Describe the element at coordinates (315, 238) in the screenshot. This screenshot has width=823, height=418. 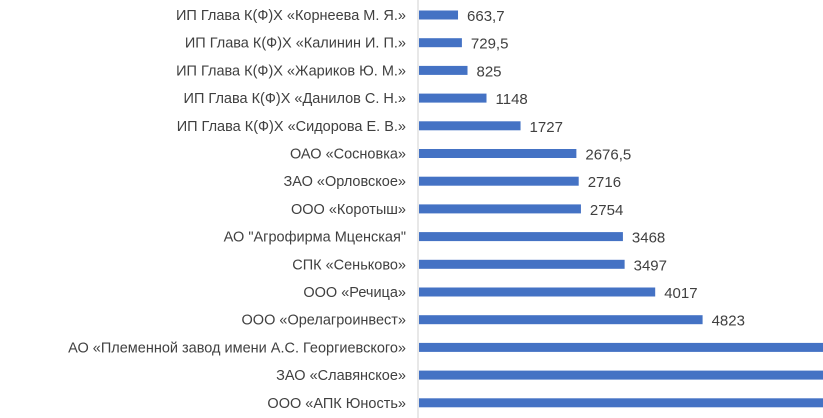
I see `category-label: АО "Агрофирма Мценская"` at that location.